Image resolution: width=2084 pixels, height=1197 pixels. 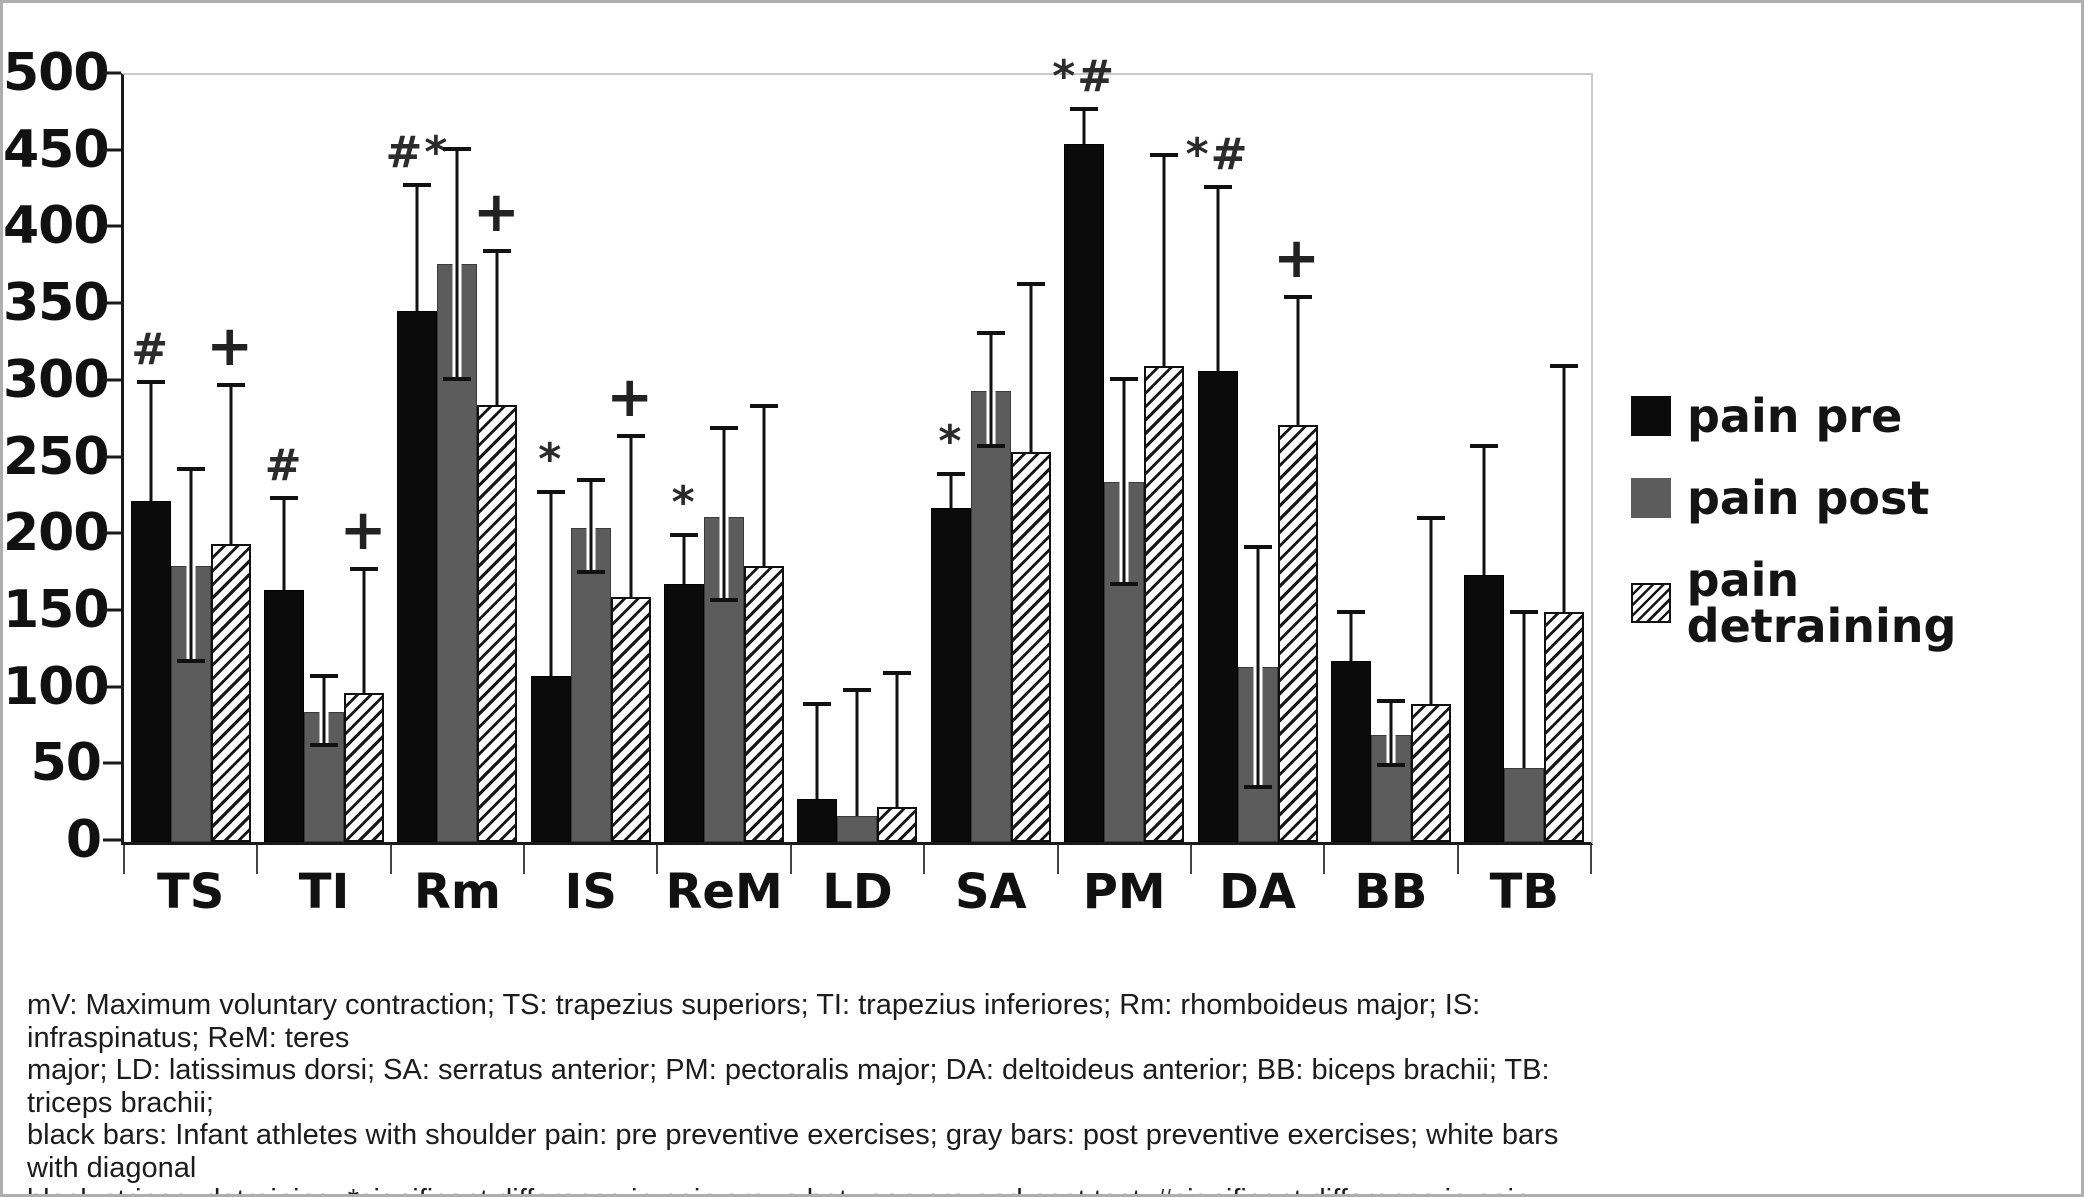 What do you see at coordinates (1651, 416) in the screenshot?
I see `legend-swatch-black` at bounding box center [1651, 416].